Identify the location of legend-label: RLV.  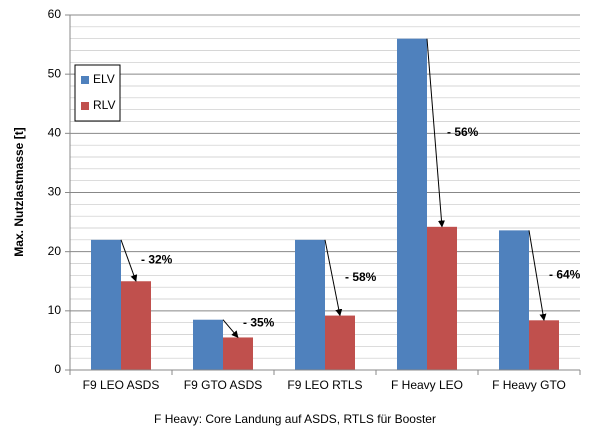
(104, 105).